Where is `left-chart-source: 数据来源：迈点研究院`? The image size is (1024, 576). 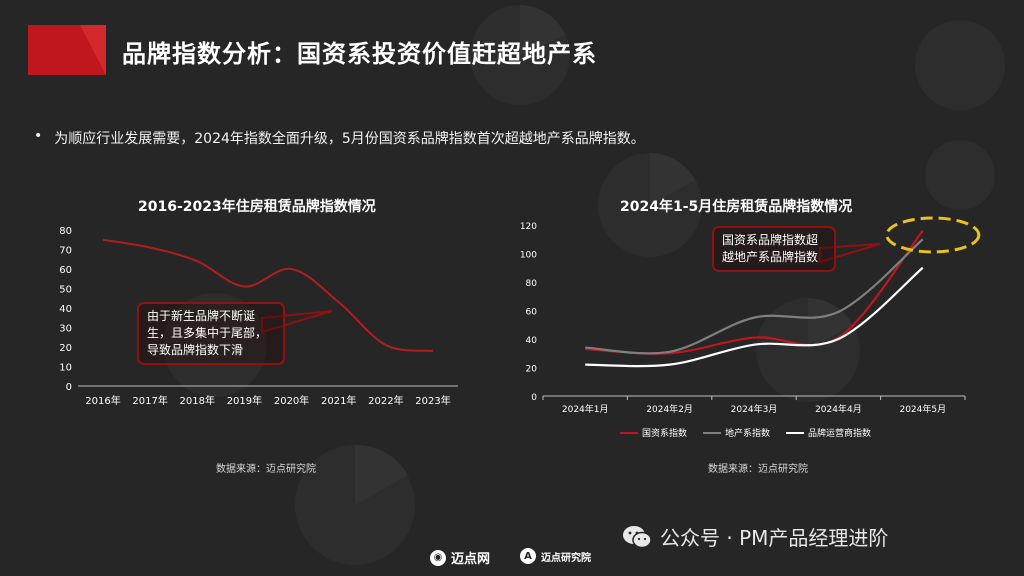 left-chart-source: 数据来源：迈点研究院 is located at coordinates (266, 469).